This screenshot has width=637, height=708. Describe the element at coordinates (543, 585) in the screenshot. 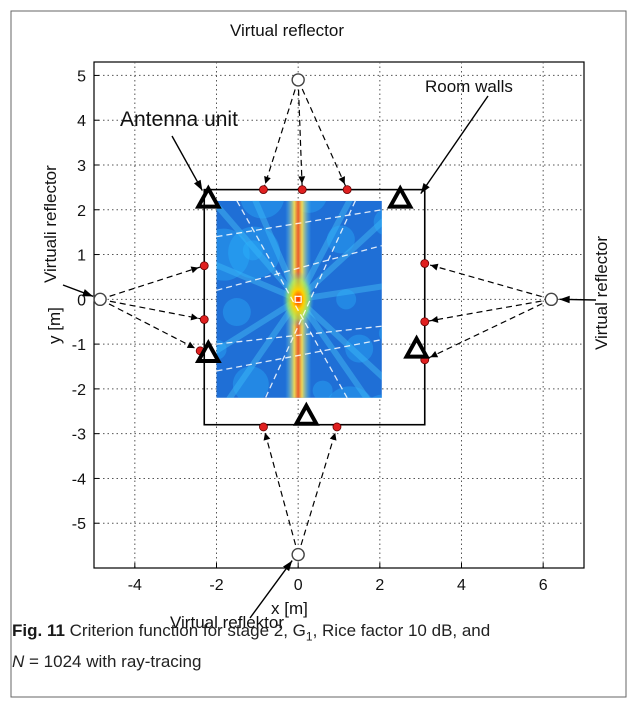

I see `x-tick-label: 6` at that location.